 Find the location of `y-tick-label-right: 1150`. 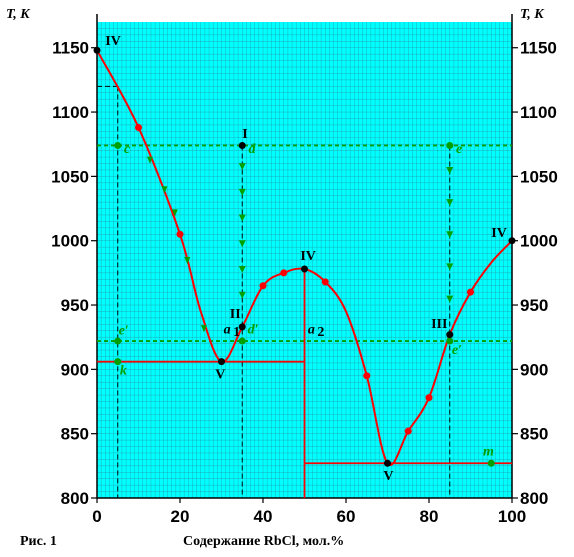

y-tick-label-right: 1150 is located at coordinates (538, 48).